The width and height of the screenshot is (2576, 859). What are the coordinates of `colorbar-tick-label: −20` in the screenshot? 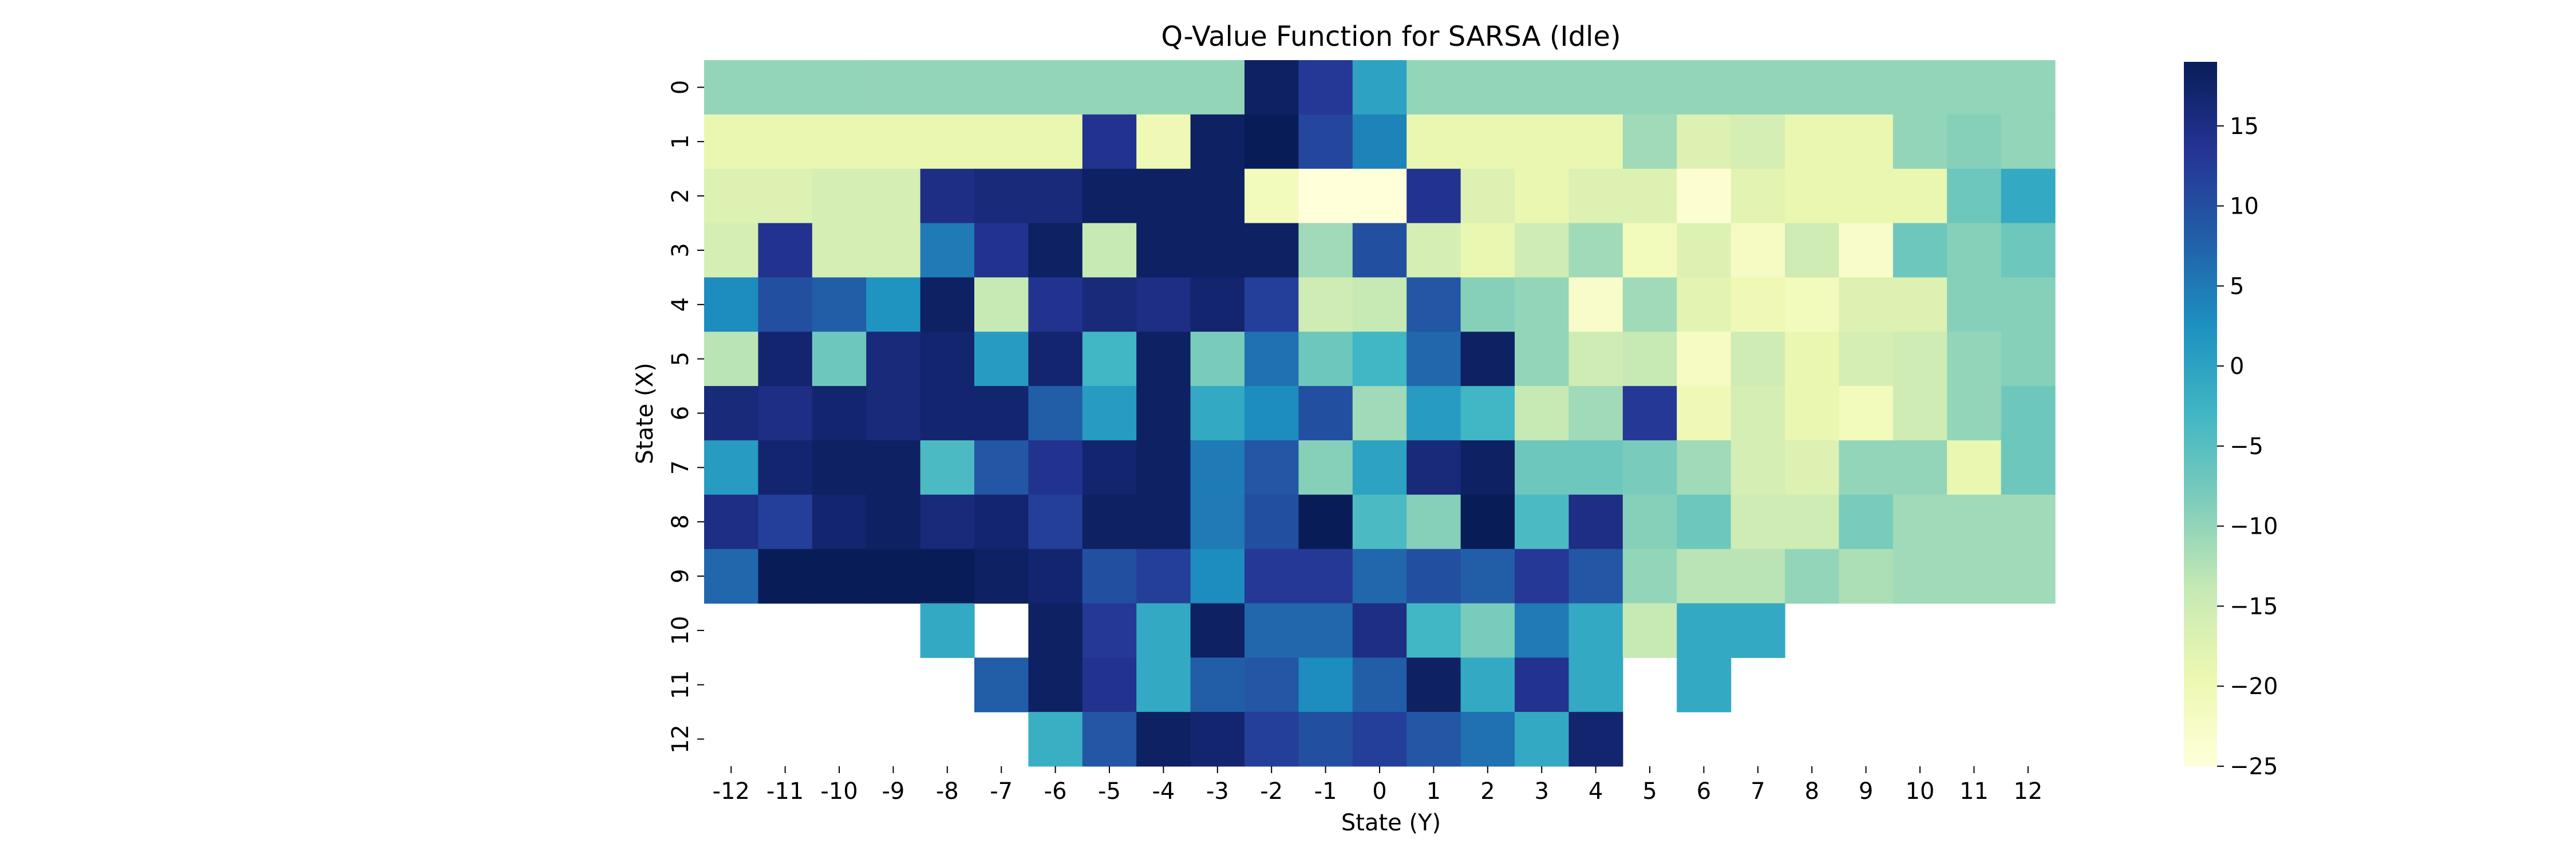 It's located at (2254, 686).